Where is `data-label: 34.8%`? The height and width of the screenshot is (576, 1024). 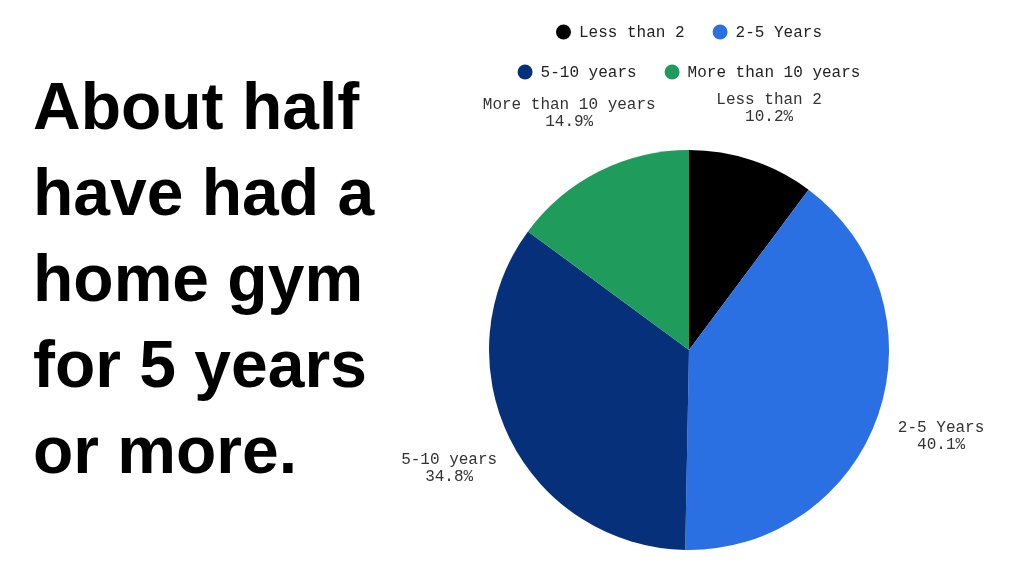 data-label: 34.8% is located at coordinates (449, 477).